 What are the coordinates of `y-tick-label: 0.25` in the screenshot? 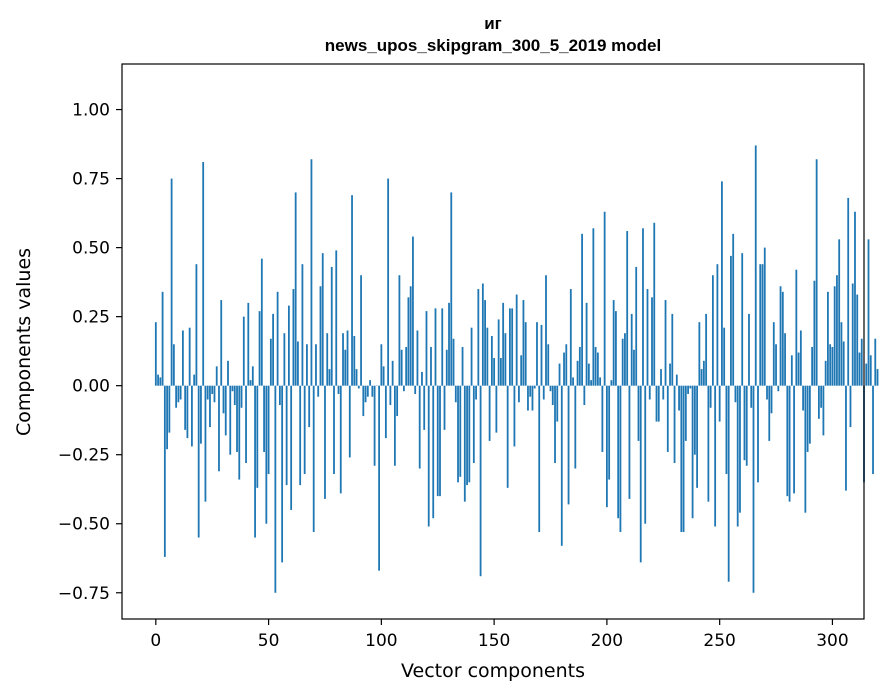 It's located at (91, 318).